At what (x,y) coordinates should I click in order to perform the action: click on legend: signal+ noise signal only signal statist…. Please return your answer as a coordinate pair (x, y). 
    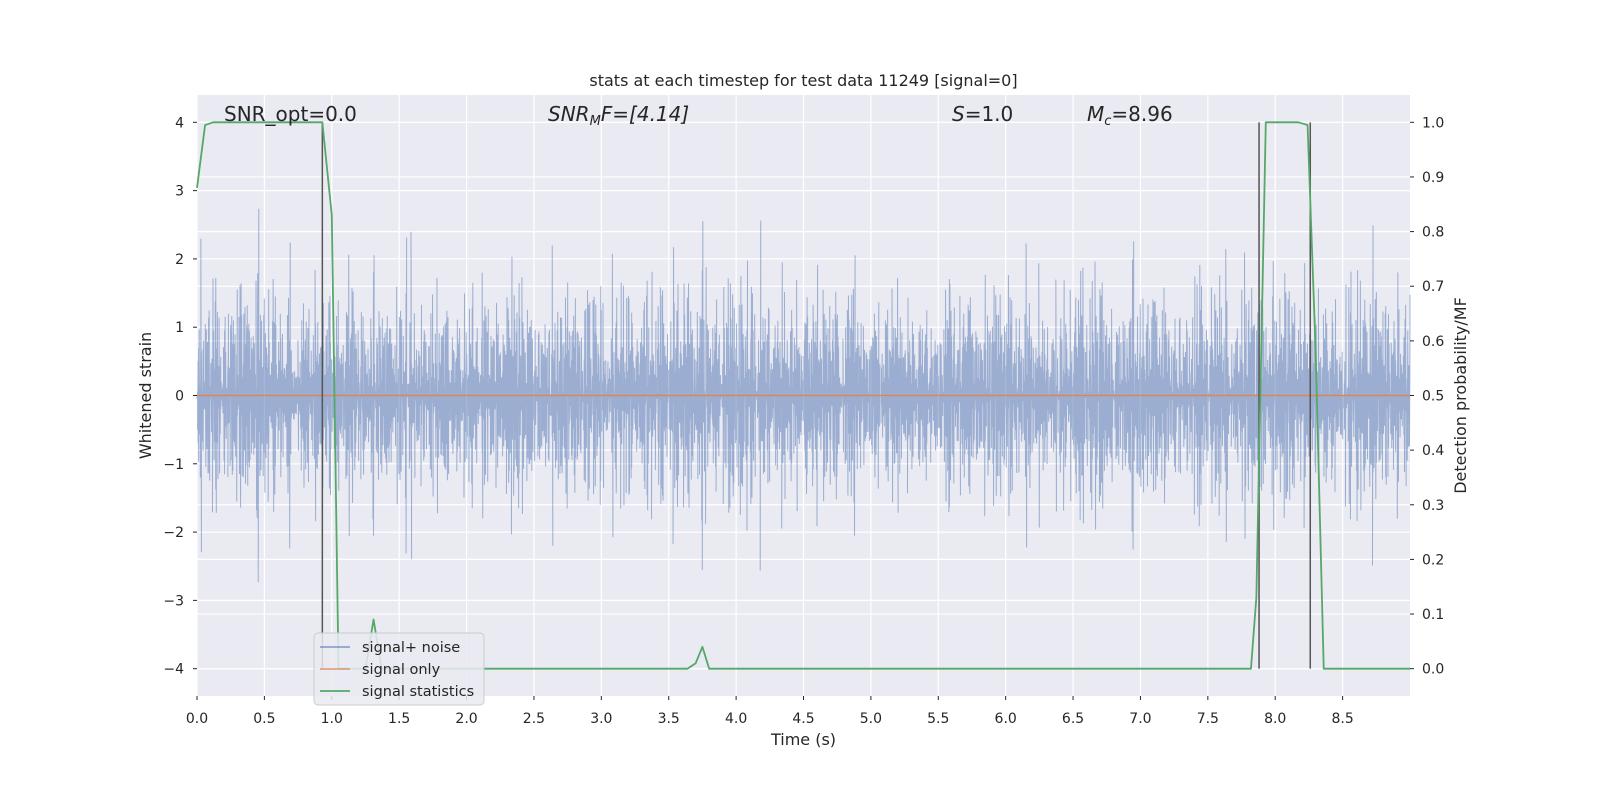
    Looking at the image, I should click on (399, 669).